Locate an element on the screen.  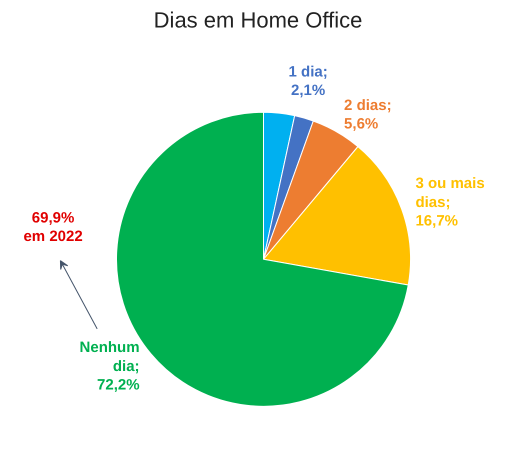
text: 69,9% em 2022 is located at coordinates (53, 227).